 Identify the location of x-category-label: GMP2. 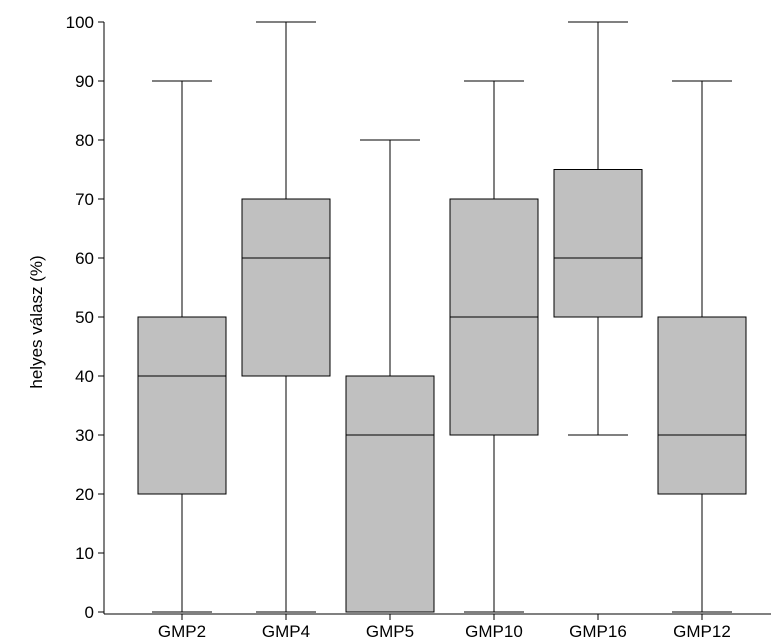
(182, 631).